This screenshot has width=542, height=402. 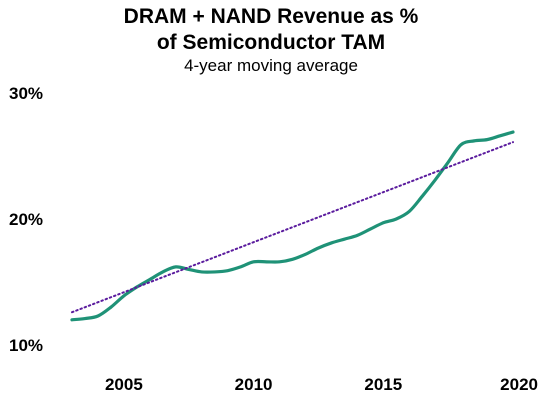 I want to click on y-axis-ticks: 10% 20% 30%, so click(x=26, y=219).